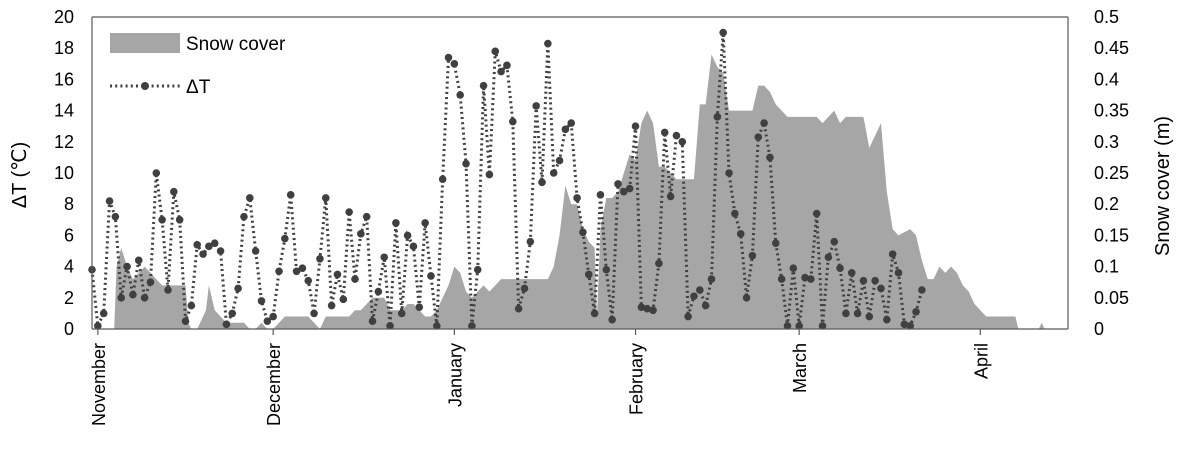 The image size is (1185, 451). What do you see at coordinates (69, 267) in the screenshot?
I see `y-tick-label: 4` at bounding box center [69, 267].